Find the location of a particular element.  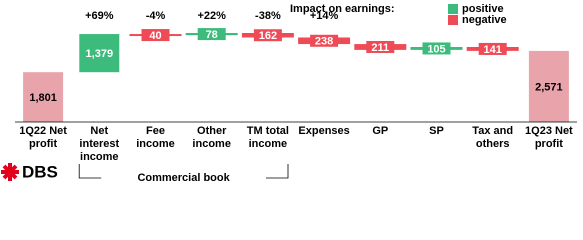

x-tick-label: Expenses is located at coordinates (324, 131).